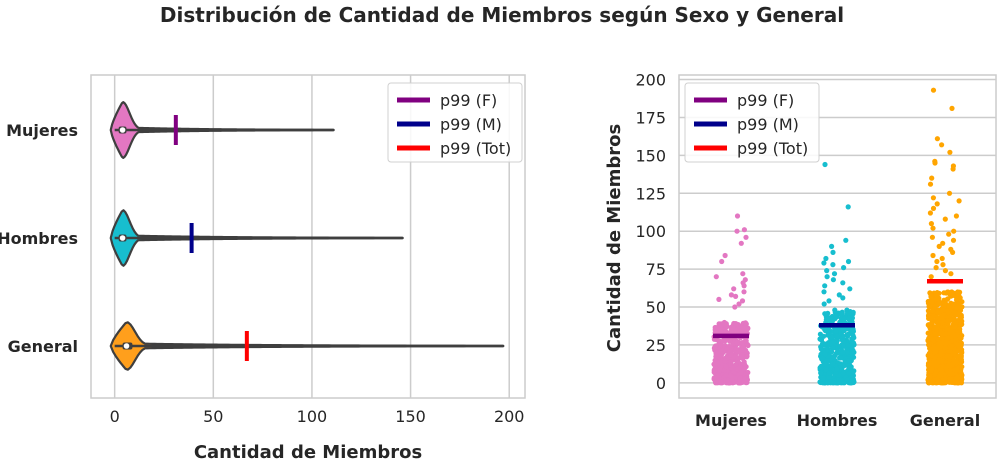 The height and width of the screenshot is (467, 1004). Describe the element at coordinates (661, 383) in the screenshot. I see `strip-y-tick: 0` at that location.